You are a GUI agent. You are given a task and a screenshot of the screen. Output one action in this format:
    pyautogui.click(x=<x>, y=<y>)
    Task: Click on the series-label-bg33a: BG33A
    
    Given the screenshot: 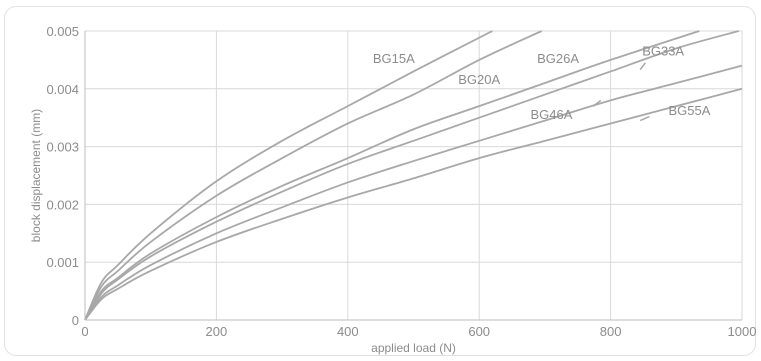 What is the action you would take?
    pyautogui.click(x=663, y=50)
    